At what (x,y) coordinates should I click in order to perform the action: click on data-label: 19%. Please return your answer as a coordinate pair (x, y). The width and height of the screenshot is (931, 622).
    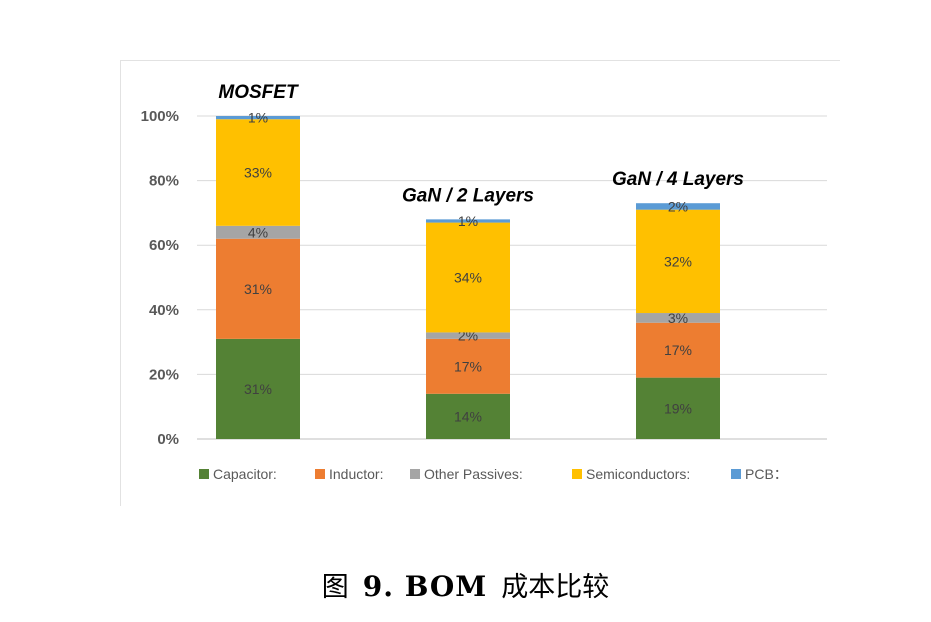
    Looking at the image, I should click on (678, 408).